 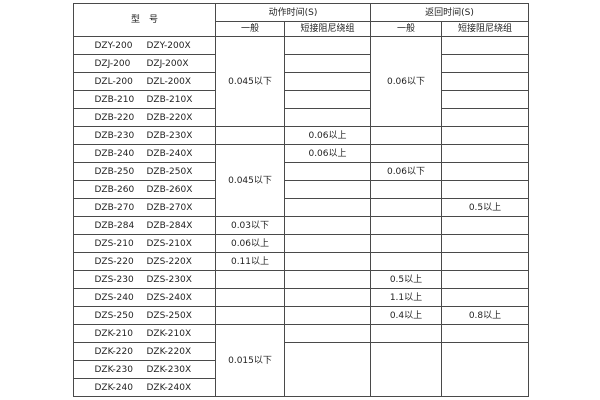 What do you see at coordinates (169, 117) in the screenshot?
I see `model-x-variant: DZB-220X` at bounding box center [169, 117].